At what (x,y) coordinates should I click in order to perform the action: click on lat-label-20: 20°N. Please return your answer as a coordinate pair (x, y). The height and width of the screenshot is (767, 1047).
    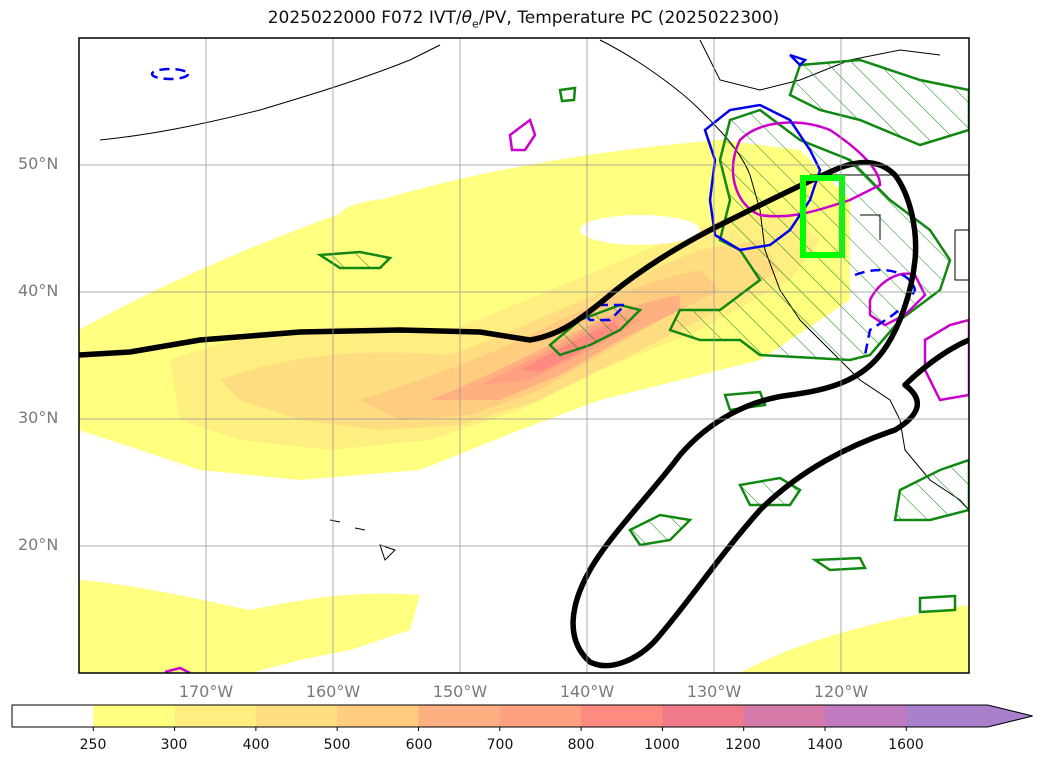
    Looking at the image, I should click on (38, 544).